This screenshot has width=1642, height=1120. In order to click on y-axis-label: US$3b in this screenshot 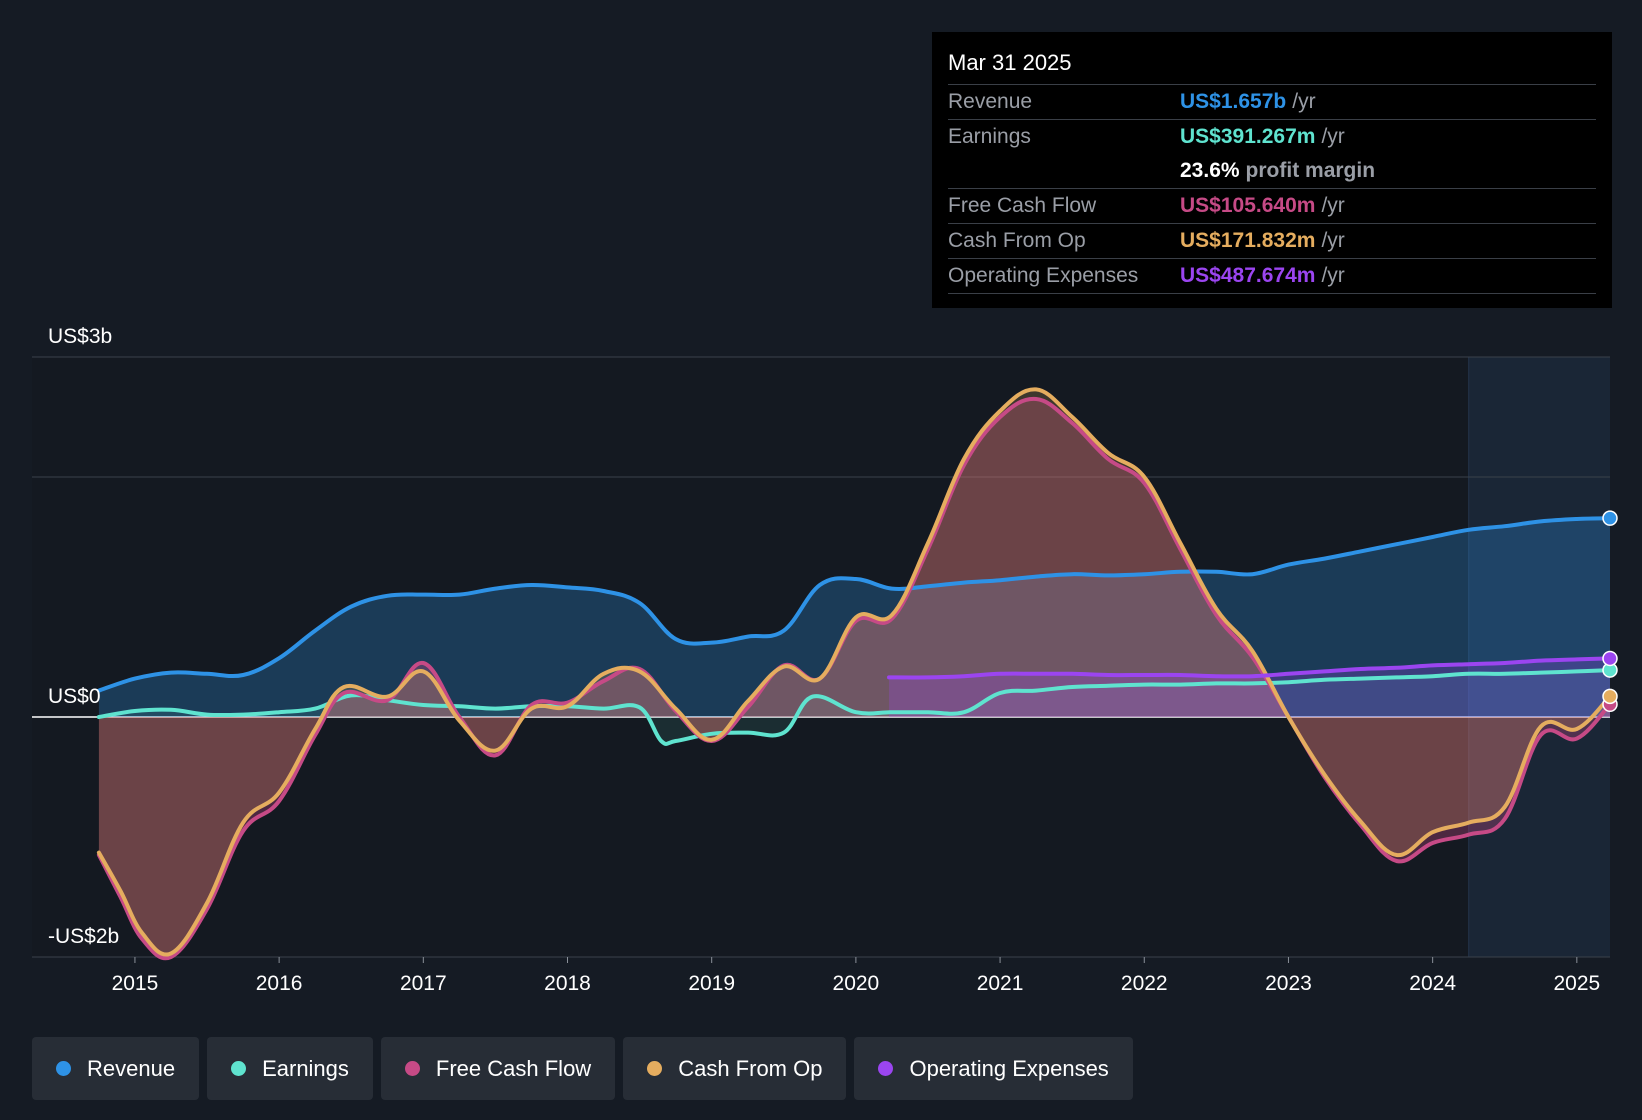, I will do `click(80, 336)`.